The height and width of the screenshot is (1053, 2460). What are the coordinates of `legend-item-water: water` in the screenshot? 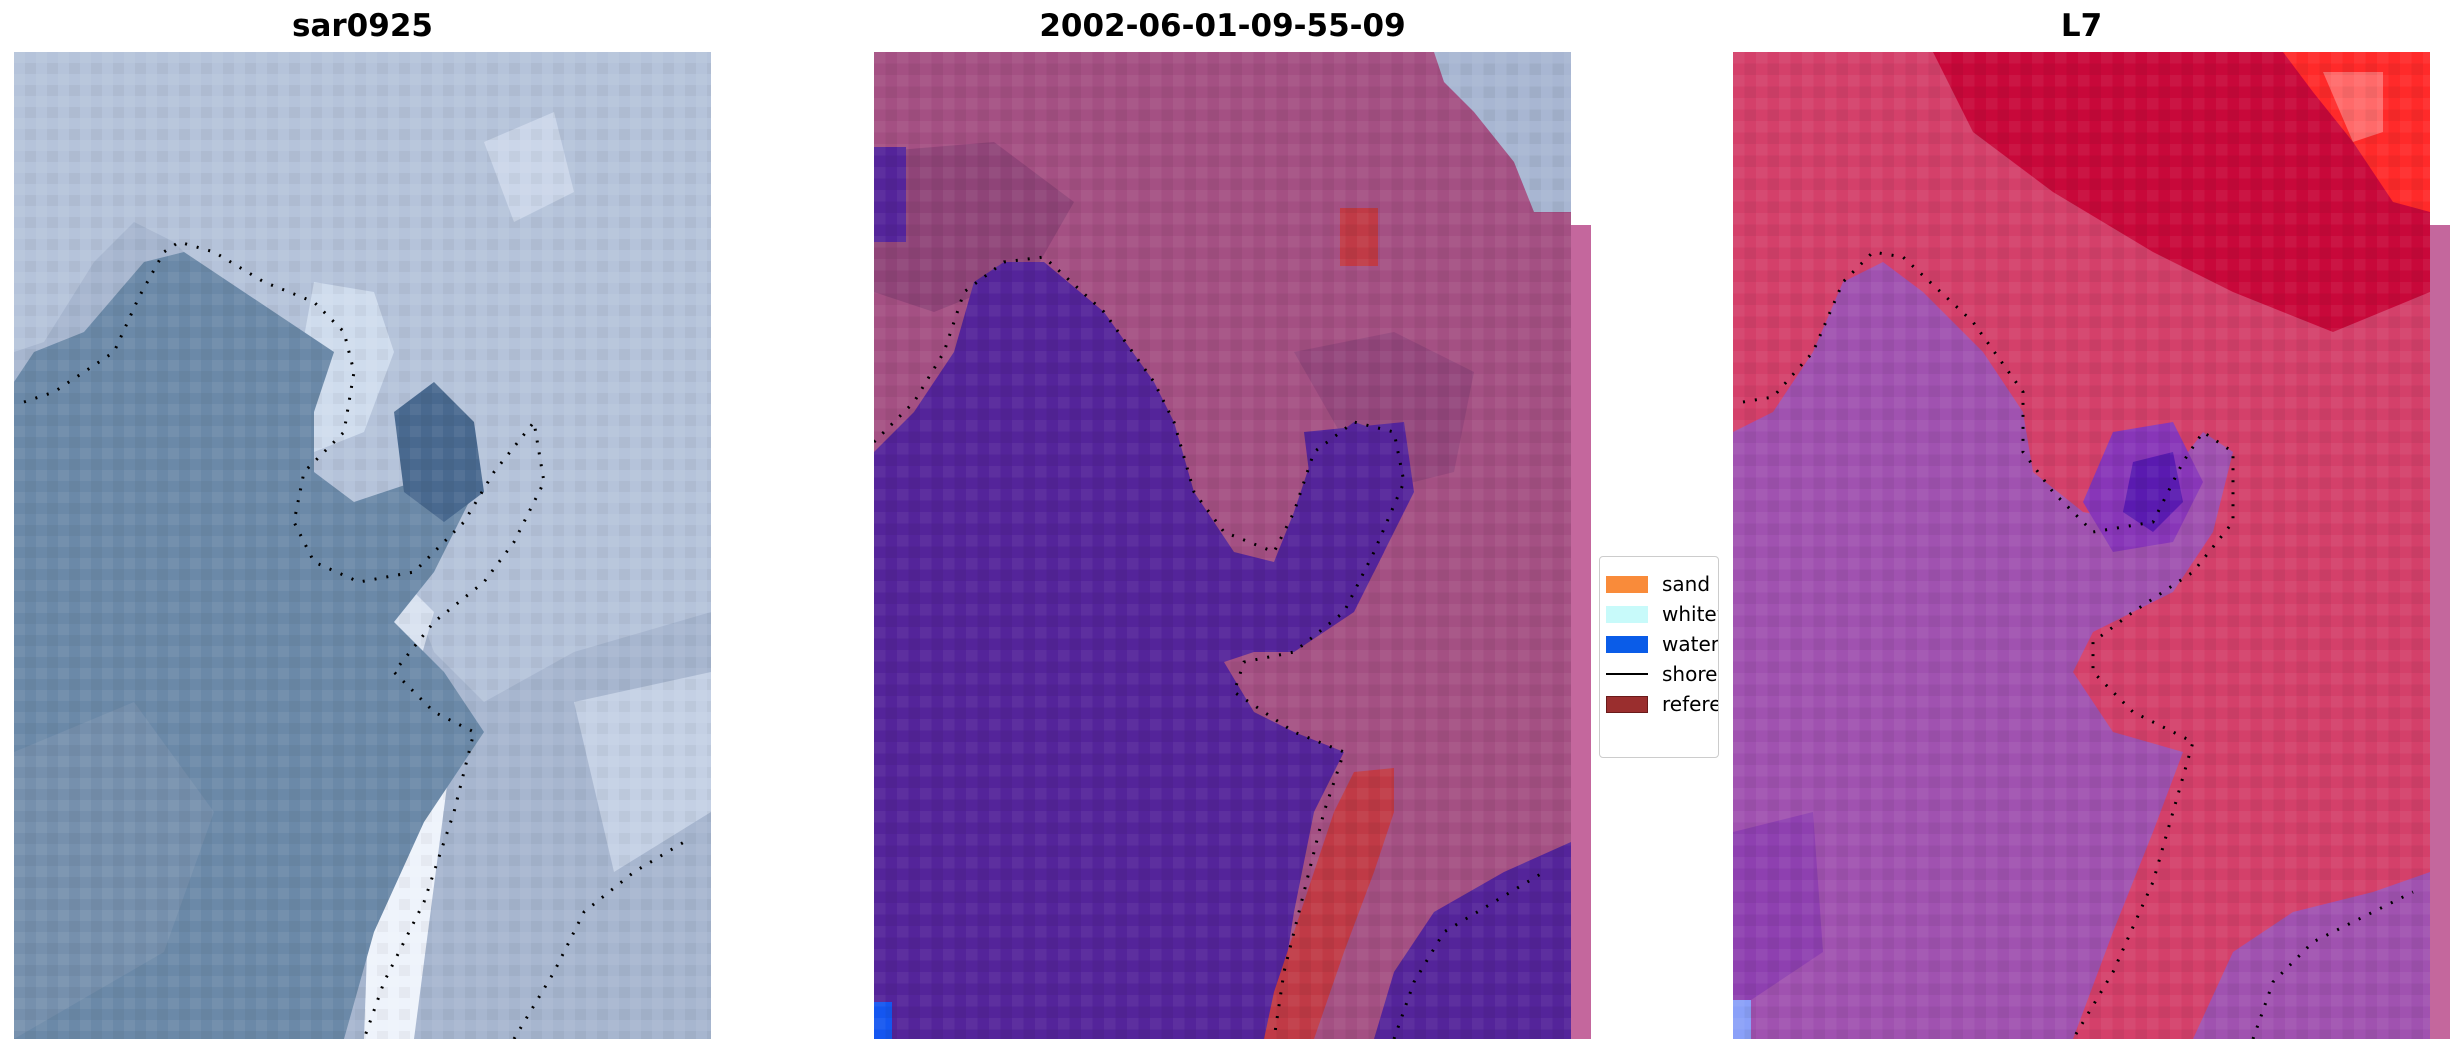 It's located at (1662, 644).